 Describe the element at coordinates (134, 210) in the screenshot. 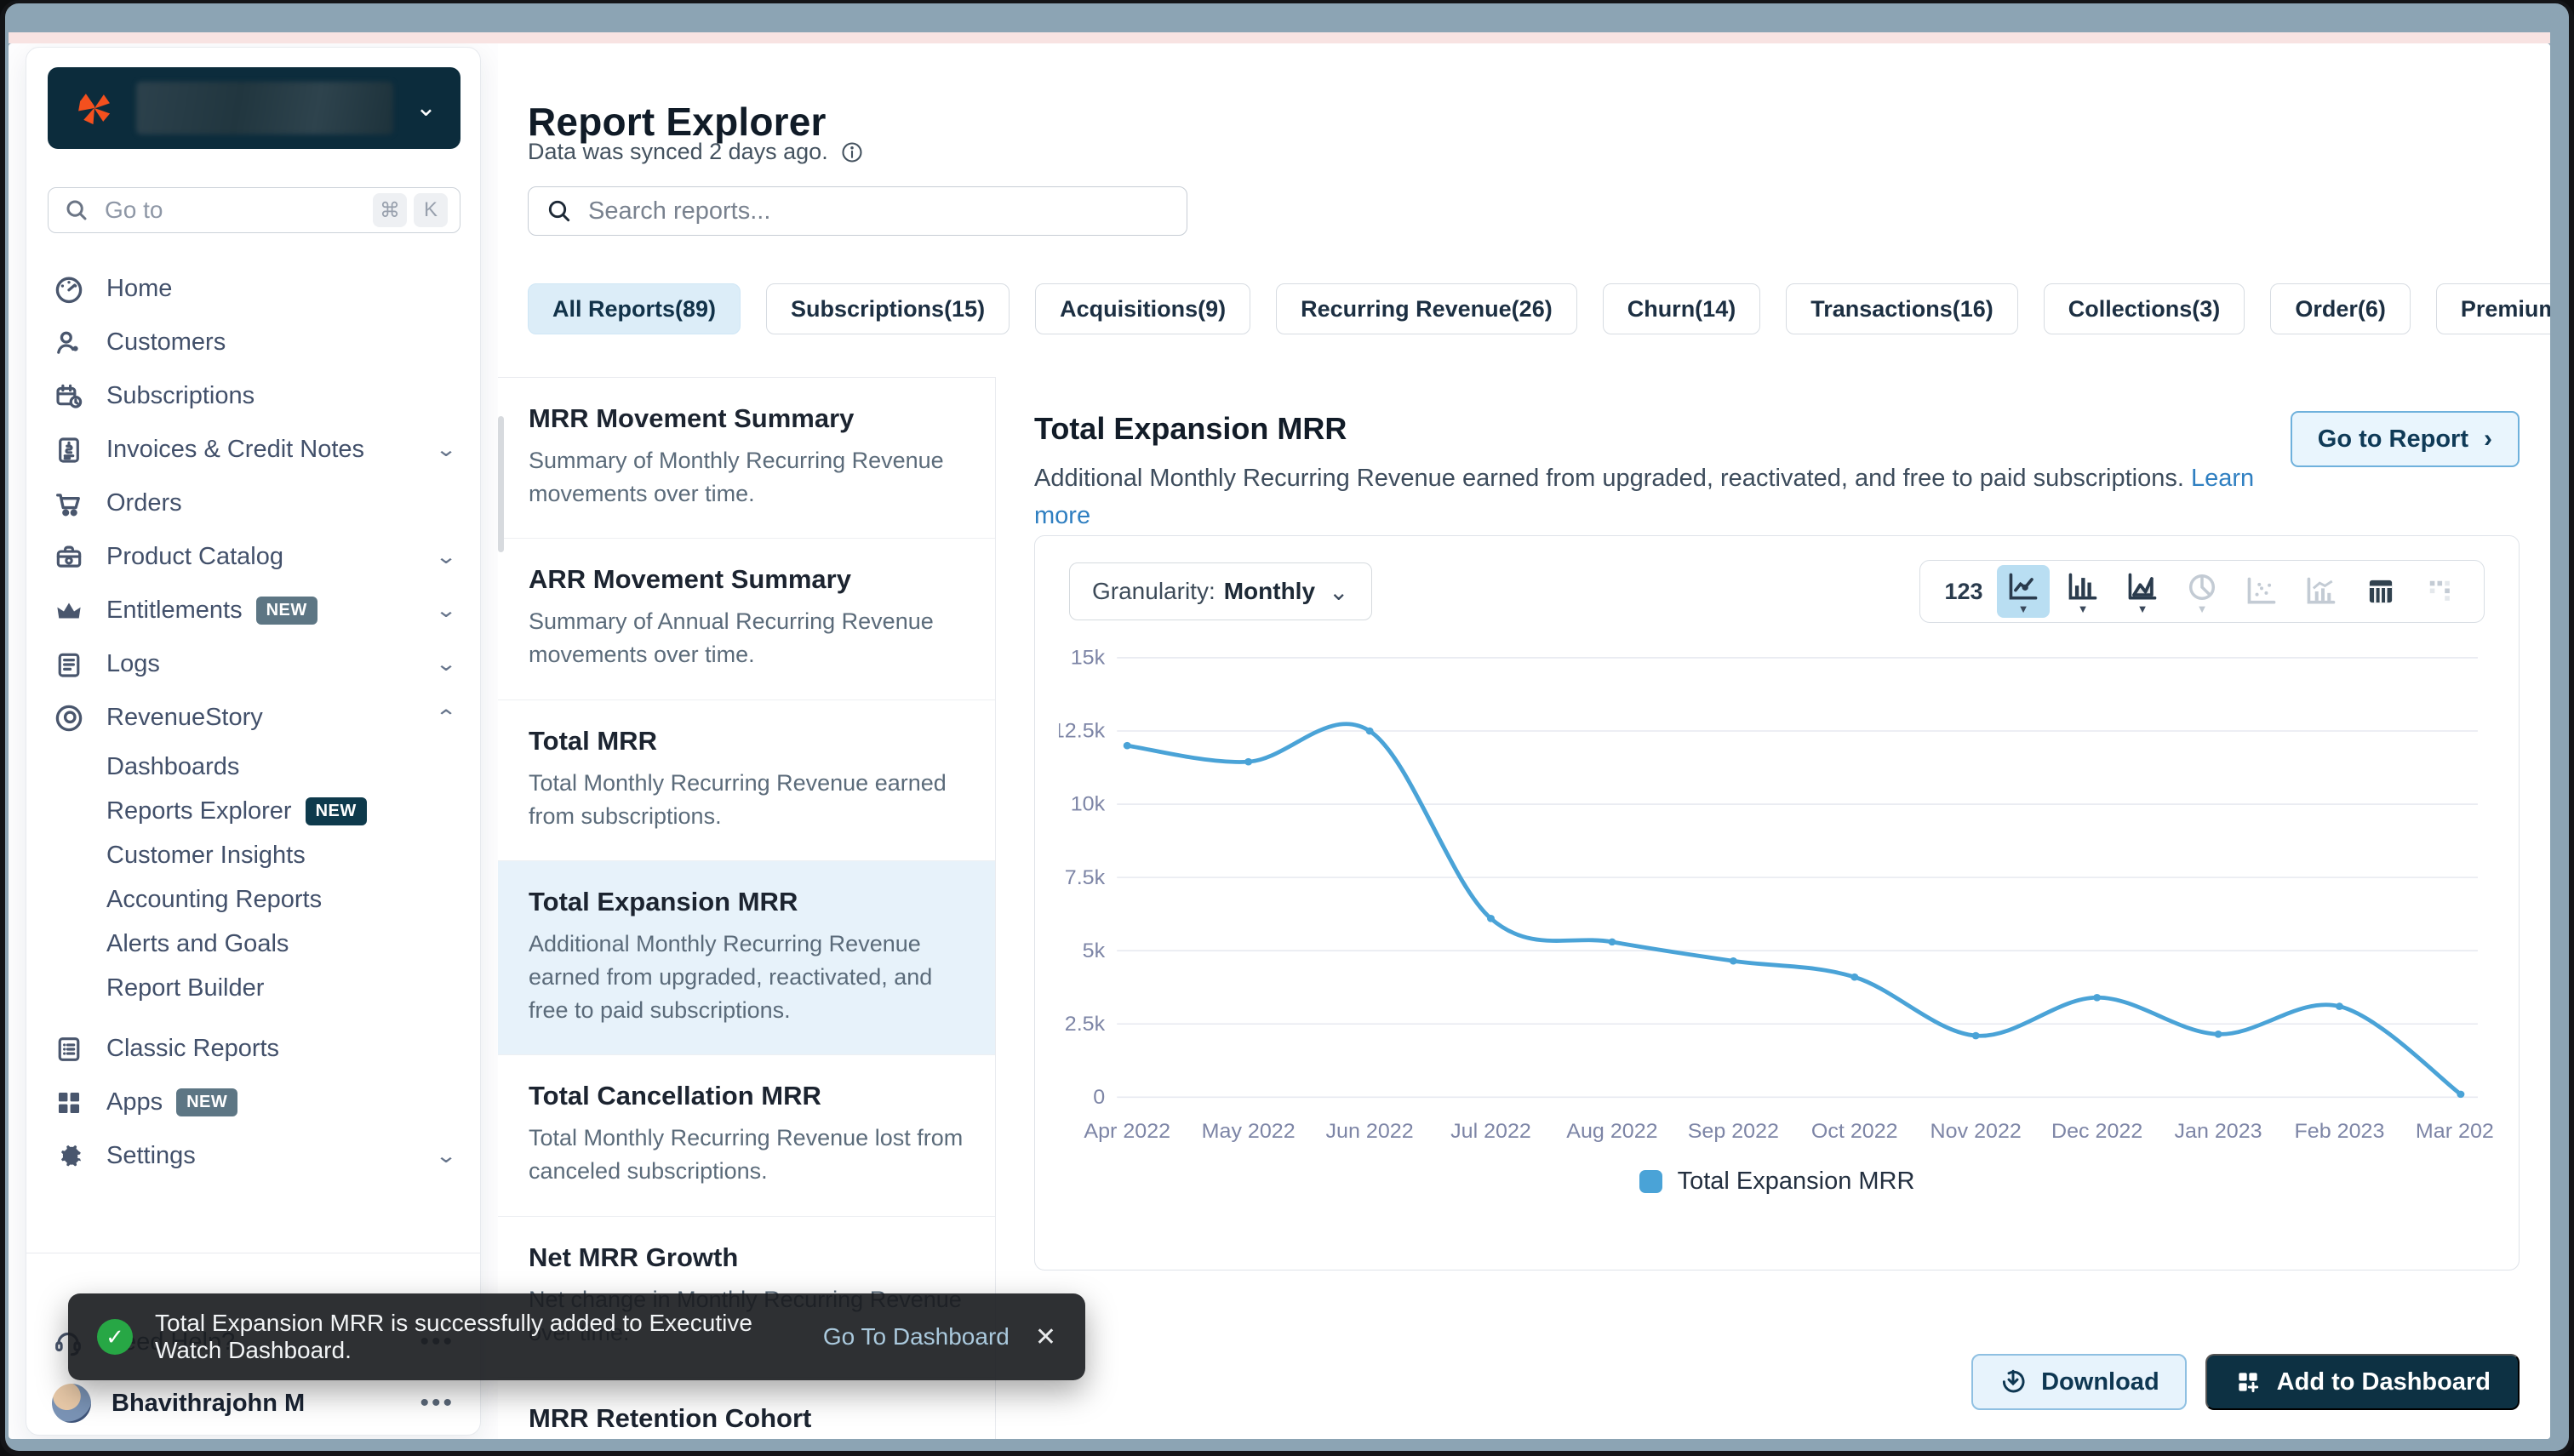

I see `goto-placeholder: Go to` at that location.